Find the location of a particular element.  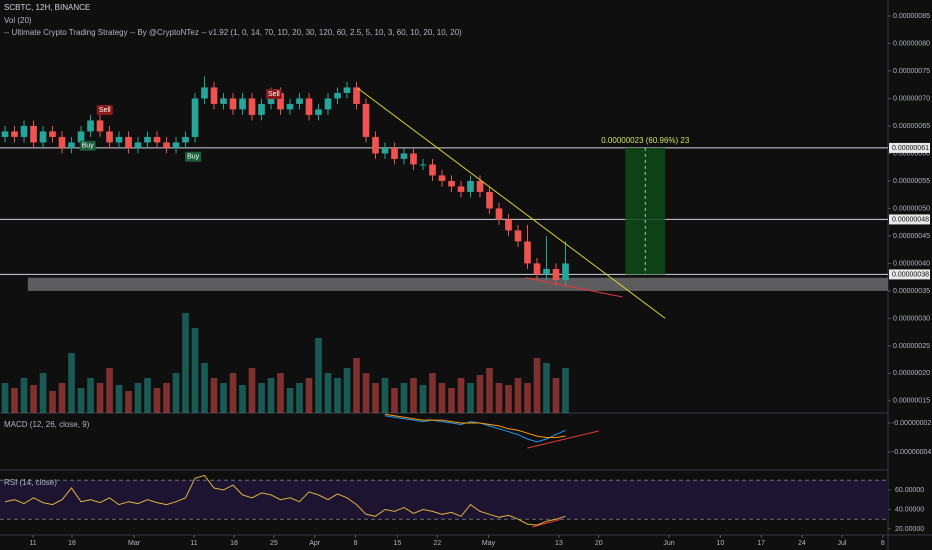

signal-label: Buy is located at coordinates (88, 146).